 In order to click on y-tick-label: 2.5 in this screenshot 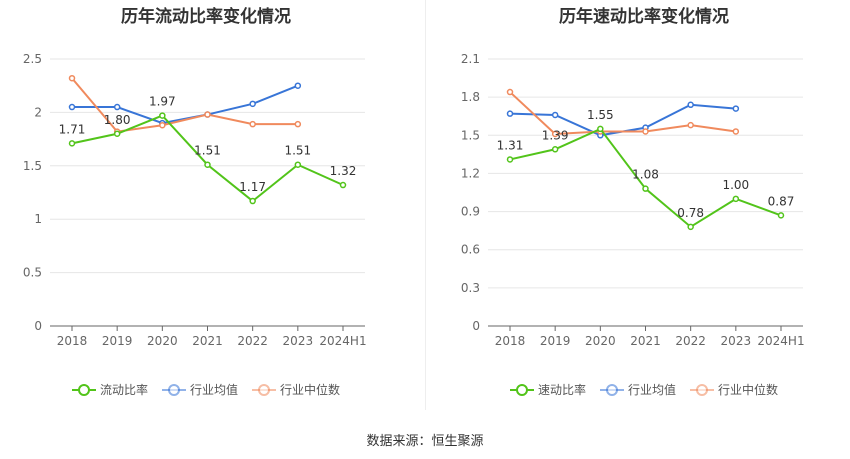, I will do `click(32, 59)`.